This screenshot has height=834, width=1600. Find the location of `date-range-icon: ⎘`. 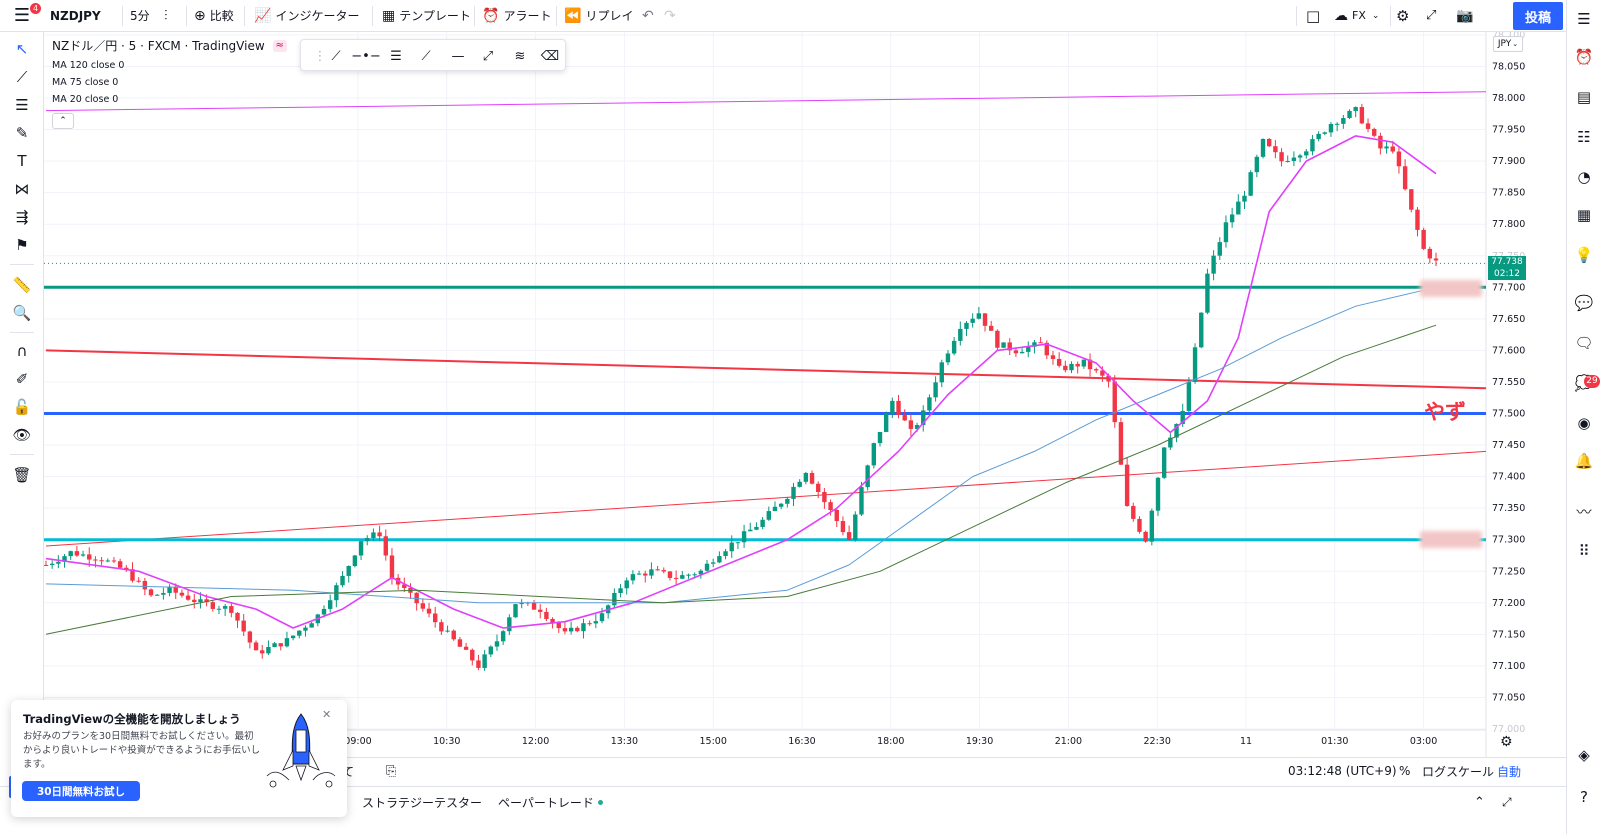

date-range-icon: ⎘ is located at coordinates (391, 771).